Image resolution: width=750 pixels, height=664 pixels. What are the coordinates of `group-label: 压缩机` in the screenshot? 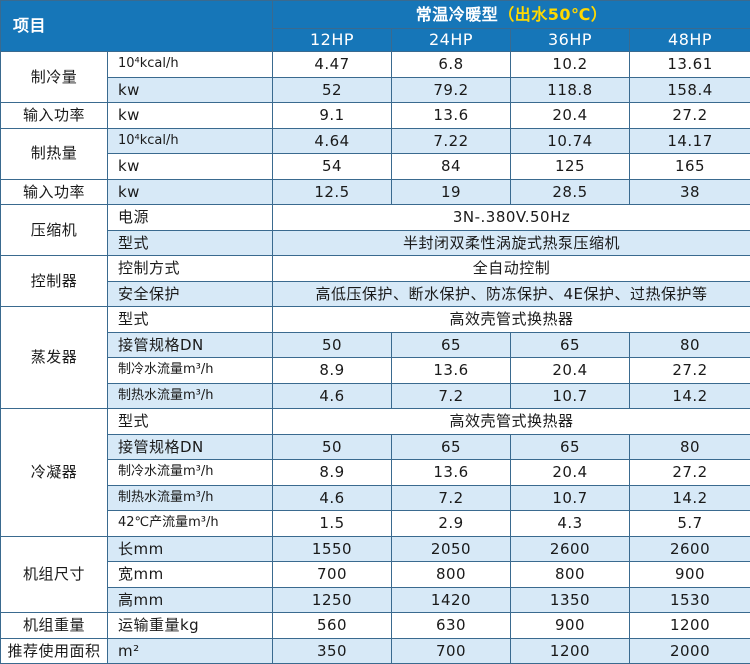 It's located at (54, 230).